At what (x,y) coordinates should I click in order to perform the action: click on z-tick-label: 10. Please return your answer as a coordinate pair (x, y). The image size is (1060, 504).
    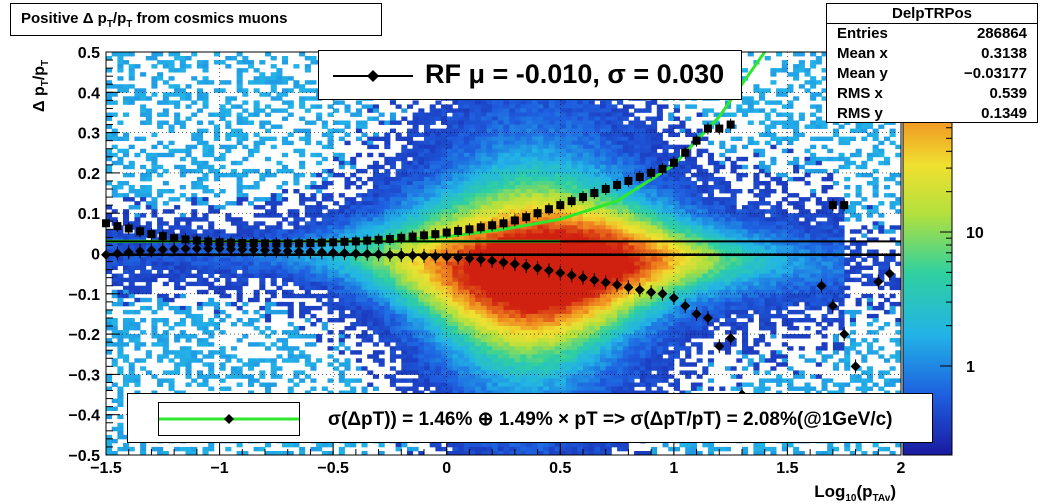
    Looking at the image, I should click on (975, 233).